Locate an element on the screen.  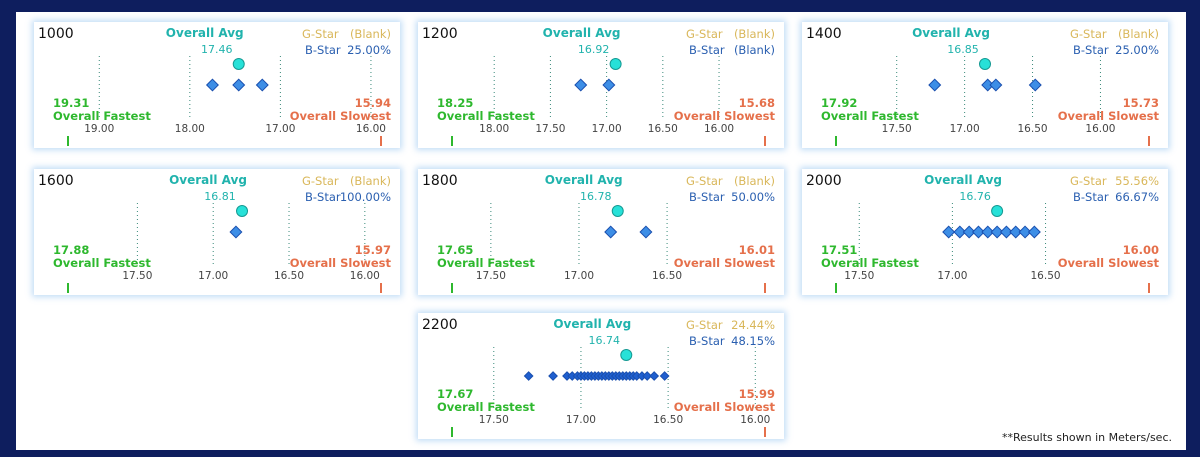
overall-fastest-value: 17.88 is located at coordinates (71, 250).